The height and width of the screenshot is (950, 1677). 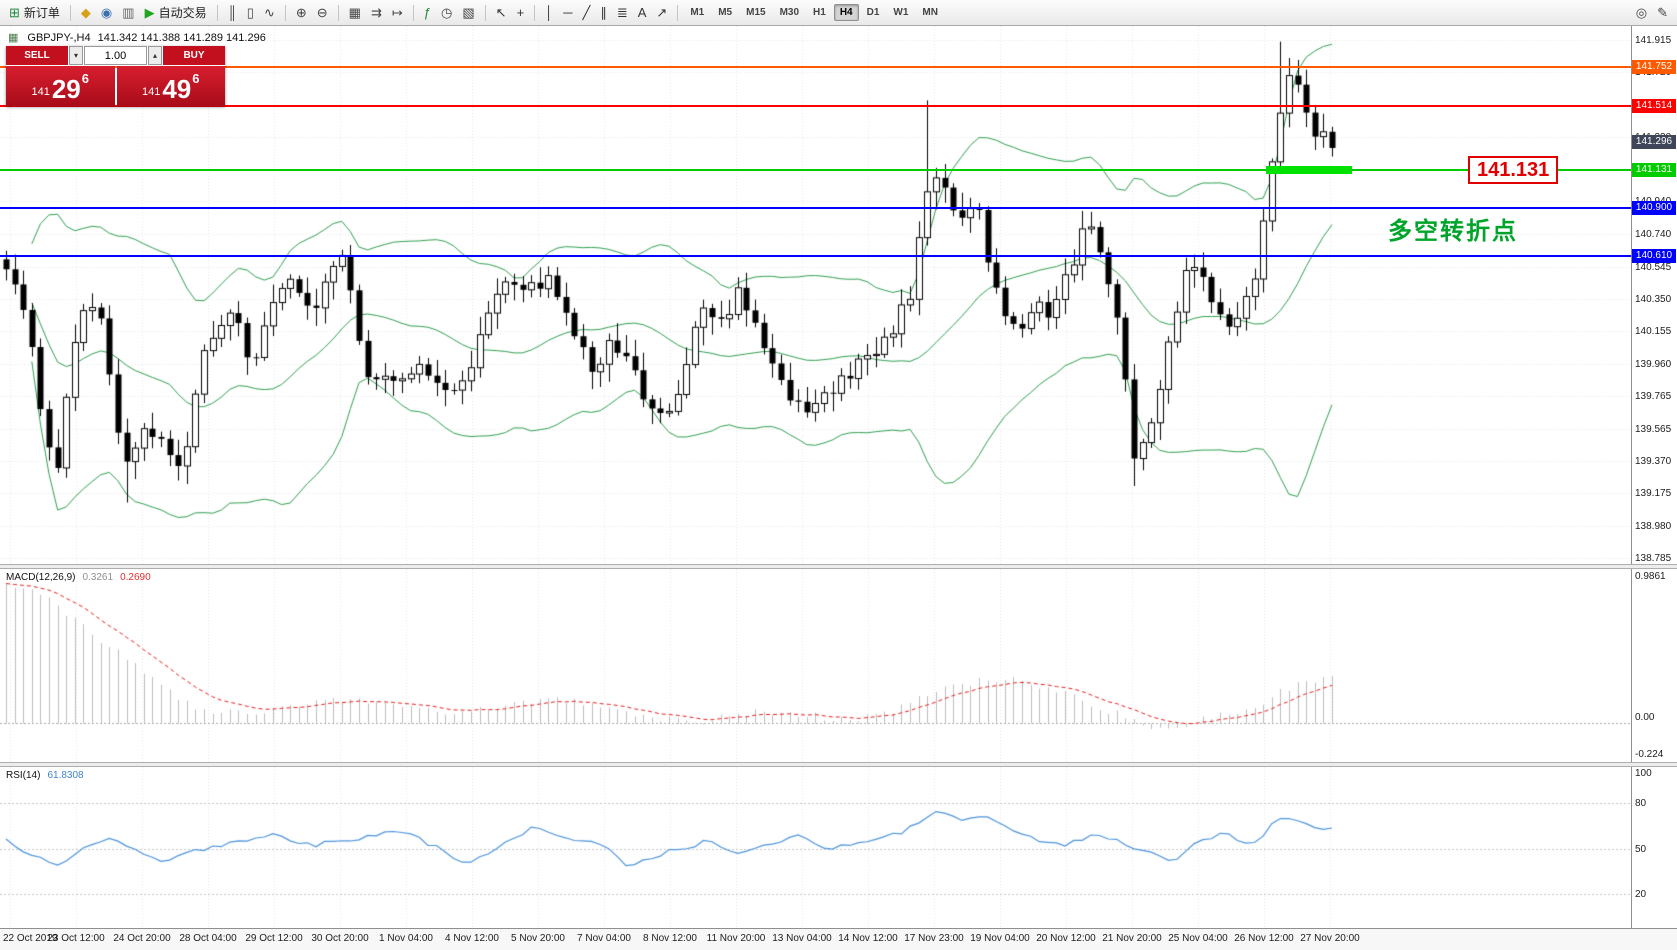 I want to click on price-tag-141.514: 141.514, so click(x=1654, y=106).